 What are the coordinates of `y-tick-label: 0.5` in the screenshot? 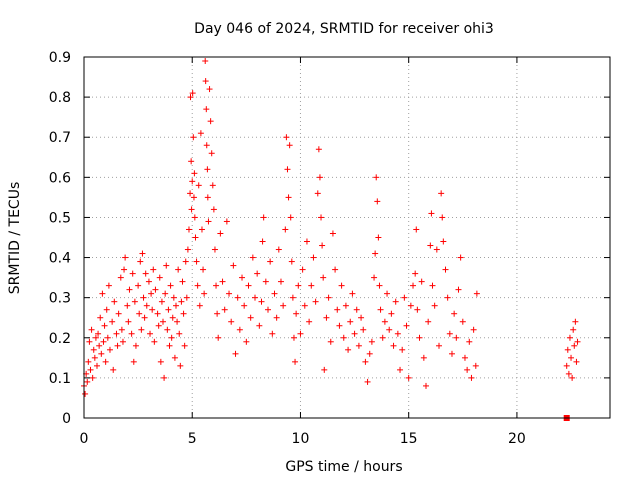 It's located at (60, 218).